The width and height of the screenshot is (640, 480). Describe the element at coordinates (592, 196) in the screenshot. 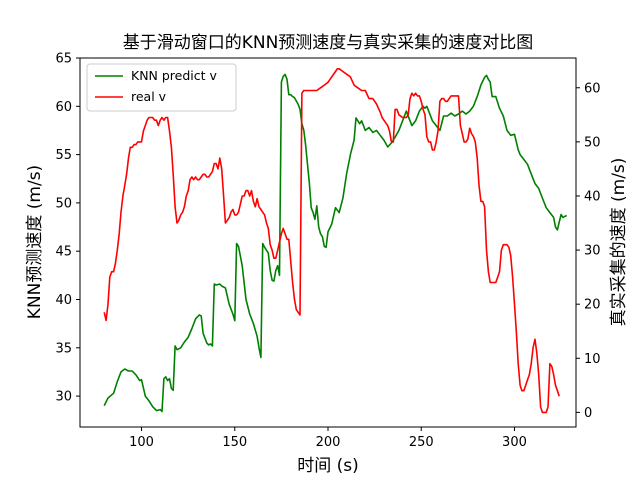

I see `y-right-tick-label: 40` at that location.